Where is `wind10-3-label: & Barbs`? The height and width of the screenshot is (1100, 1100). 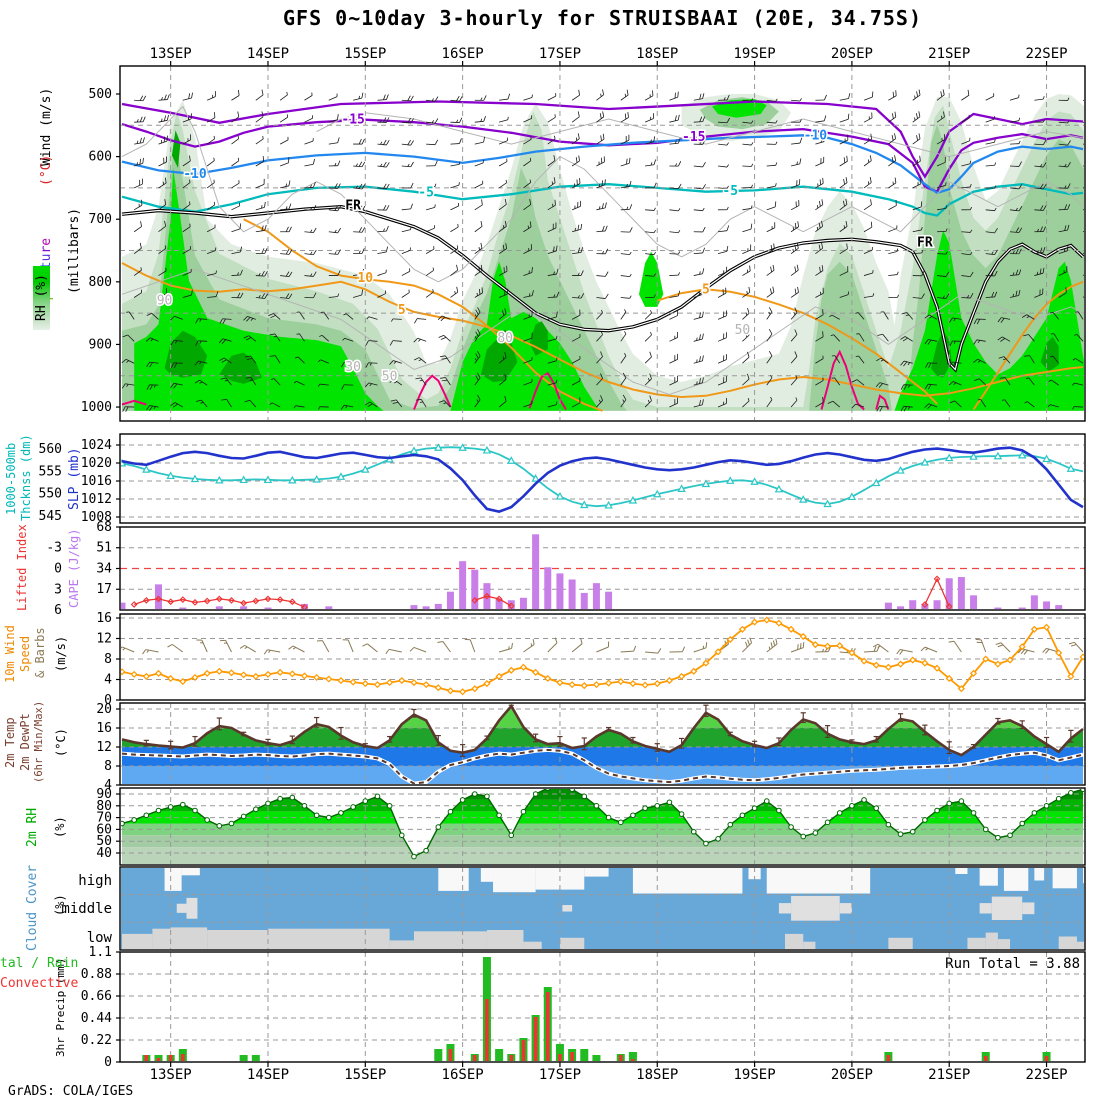 wind10-3-label: & Barbs is located at coordinates (40, 653).